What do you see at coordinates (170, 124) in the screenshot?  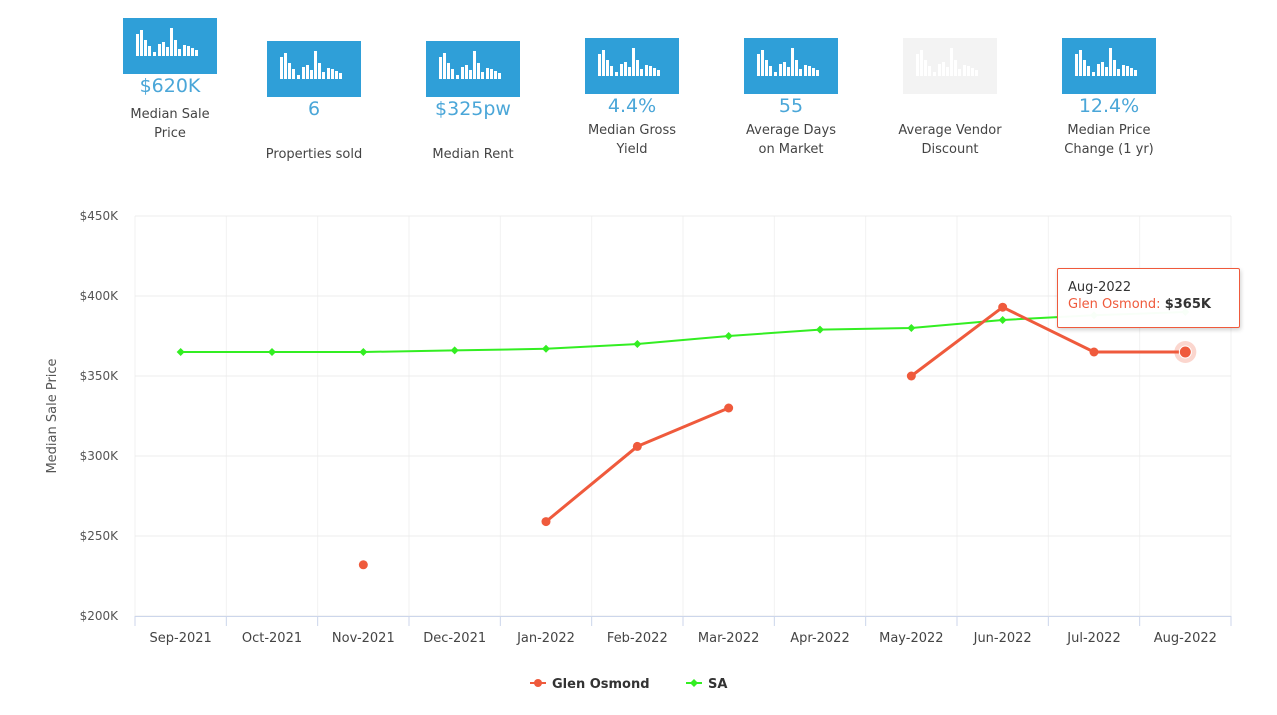 I see `stat-label: Median Sale Price` at bounding box center [170, 124].